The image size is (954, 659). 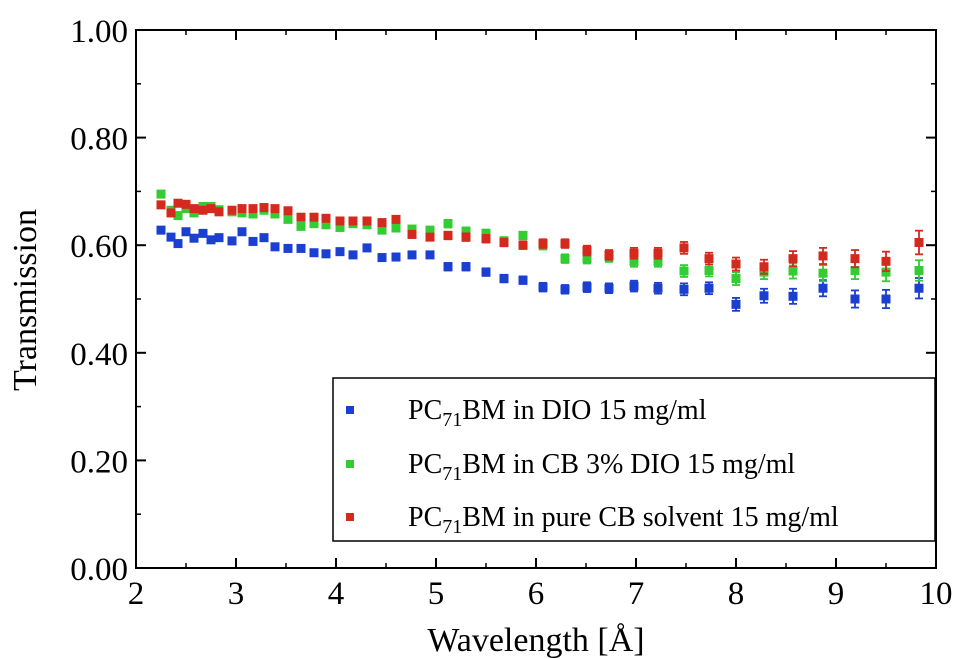 What do you see at coordinates (623, 520) in the screenshot?
I see `legend-label: PC71BM in pure CB solvent 15 mg/ml` at bounding box center [623, 520].